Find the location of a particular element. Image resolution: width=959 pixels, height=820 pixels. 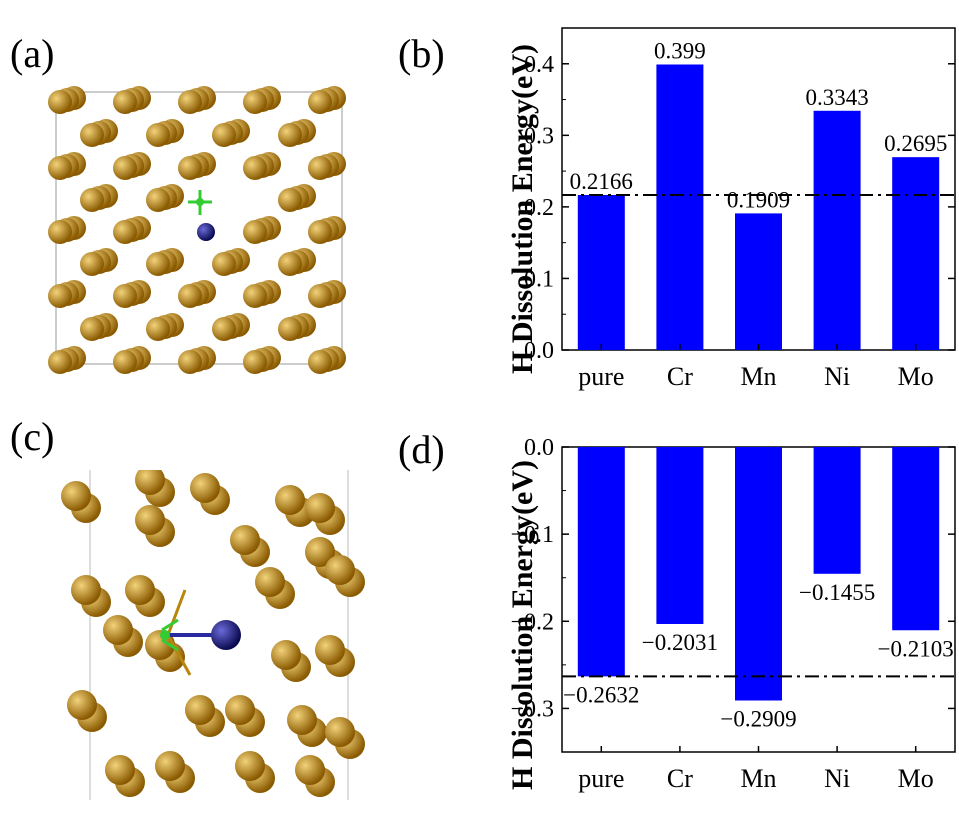

x-tick-label-b: Cr is located at coordinates (680, 376).